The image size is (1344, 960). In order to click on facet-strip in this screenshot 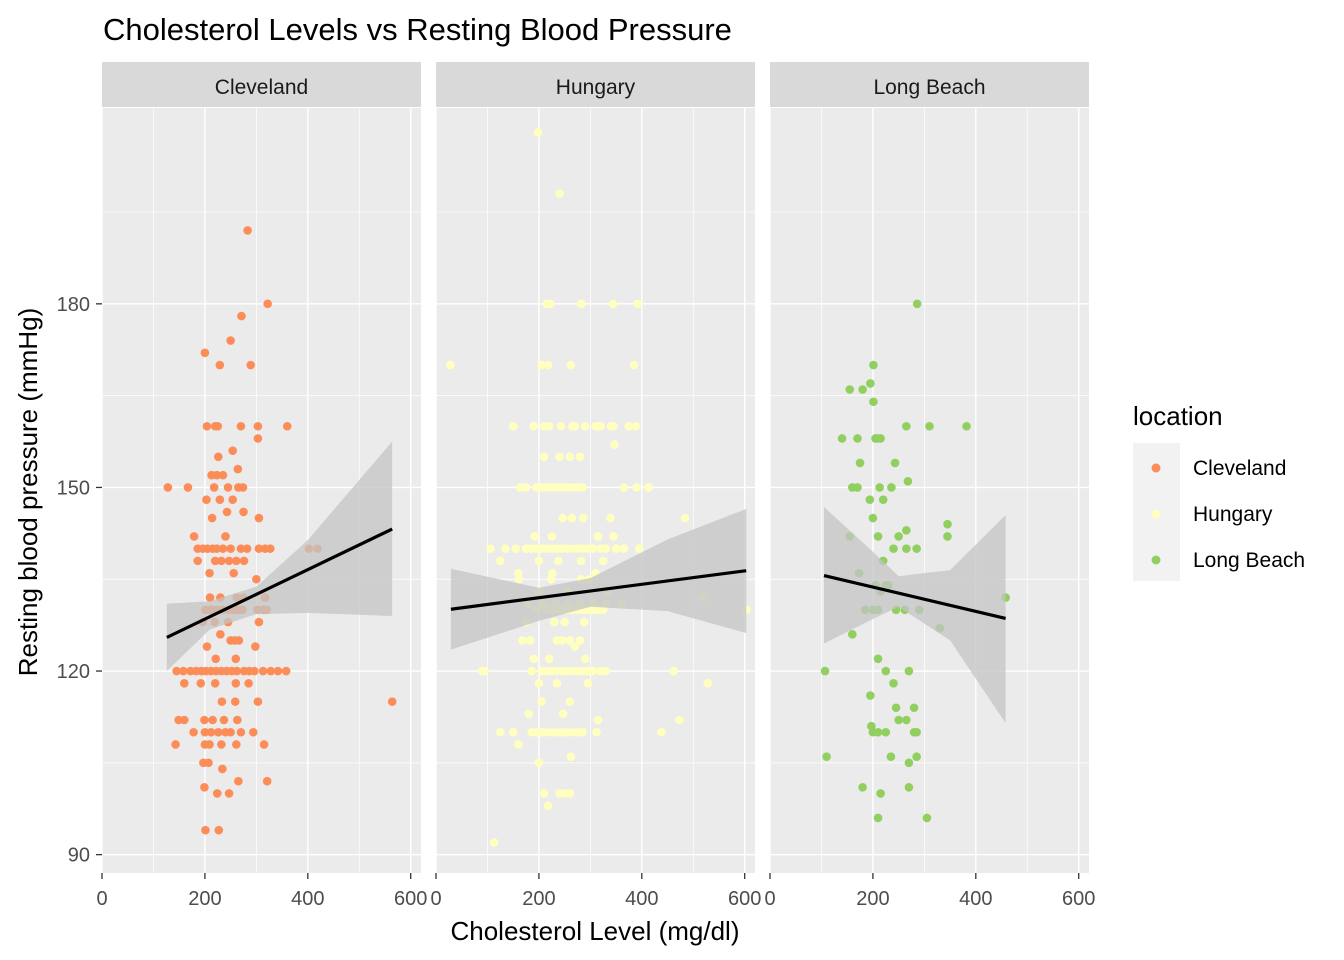, I will do `click(929, 84)`.